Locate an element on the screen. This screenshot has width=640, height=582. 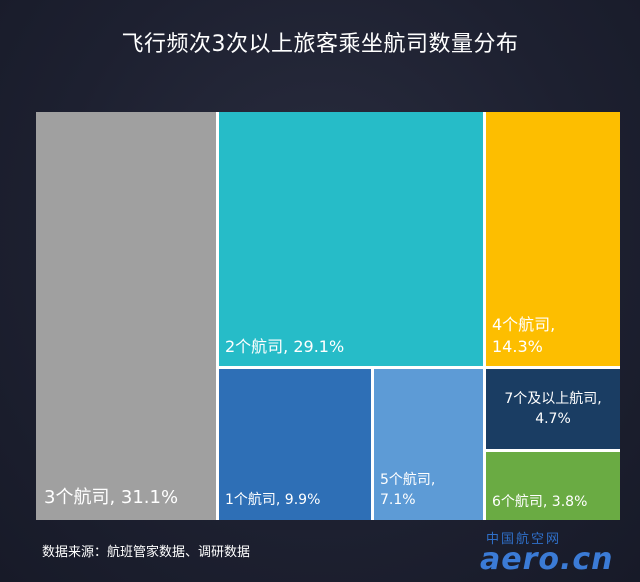
treemap-cell: 7个及以上航司, 4.7% is located at coordinates (553, 409).